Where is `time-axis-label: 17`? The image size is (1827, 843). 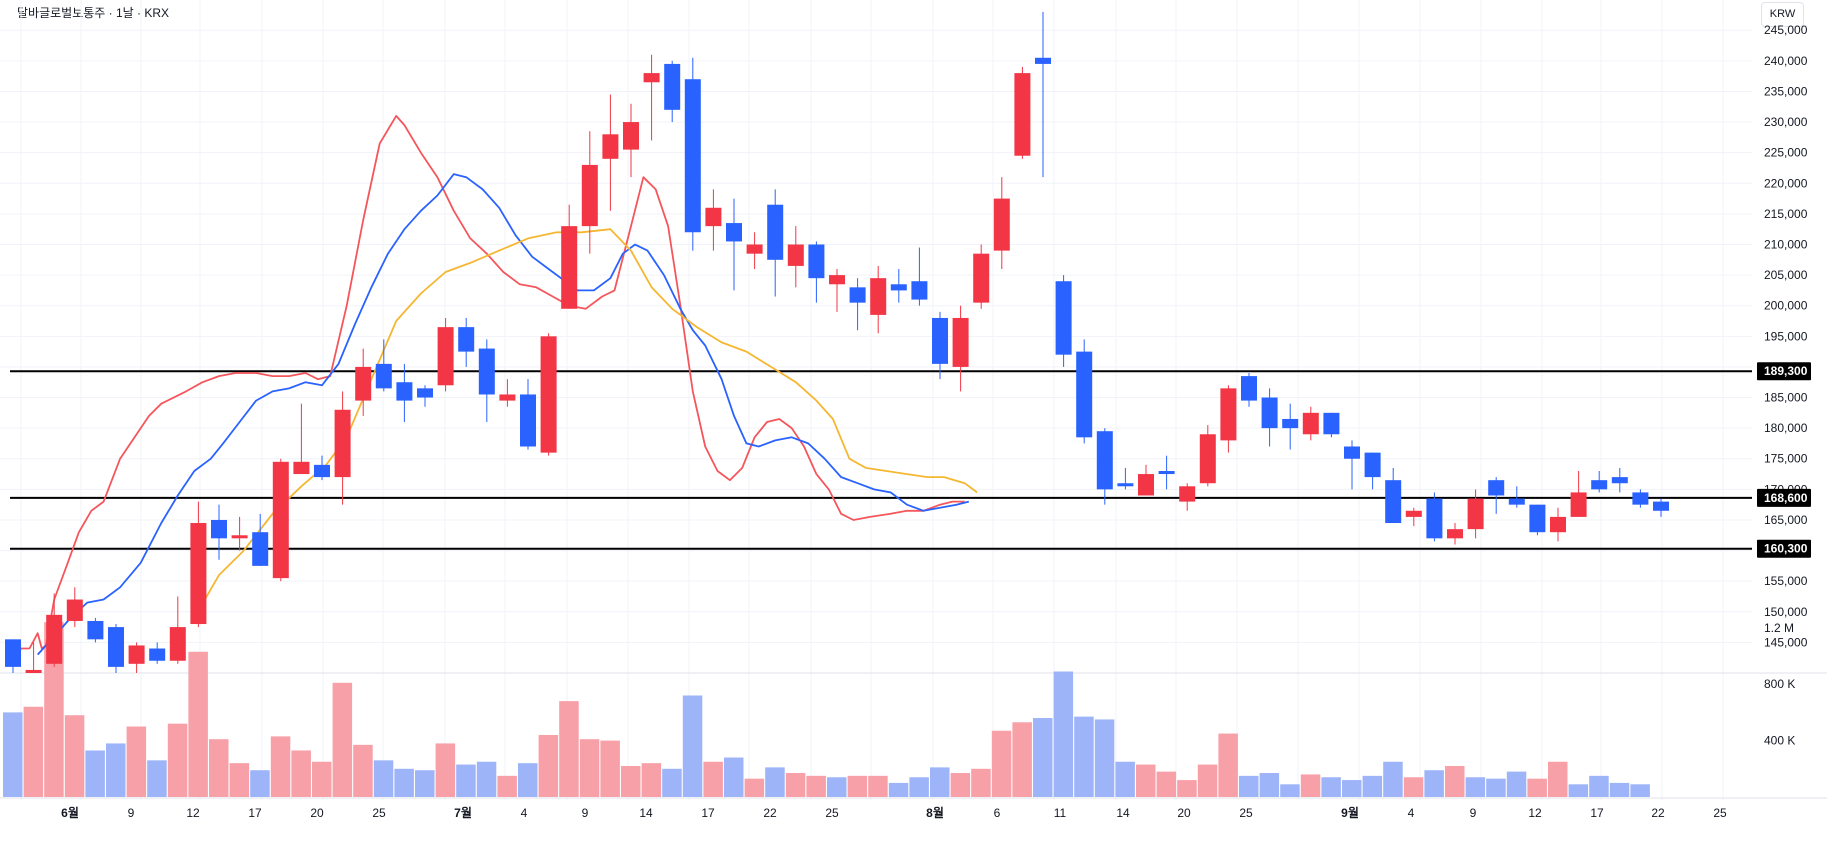 time-axis-label: 17 is located at coordinates (708, 813).